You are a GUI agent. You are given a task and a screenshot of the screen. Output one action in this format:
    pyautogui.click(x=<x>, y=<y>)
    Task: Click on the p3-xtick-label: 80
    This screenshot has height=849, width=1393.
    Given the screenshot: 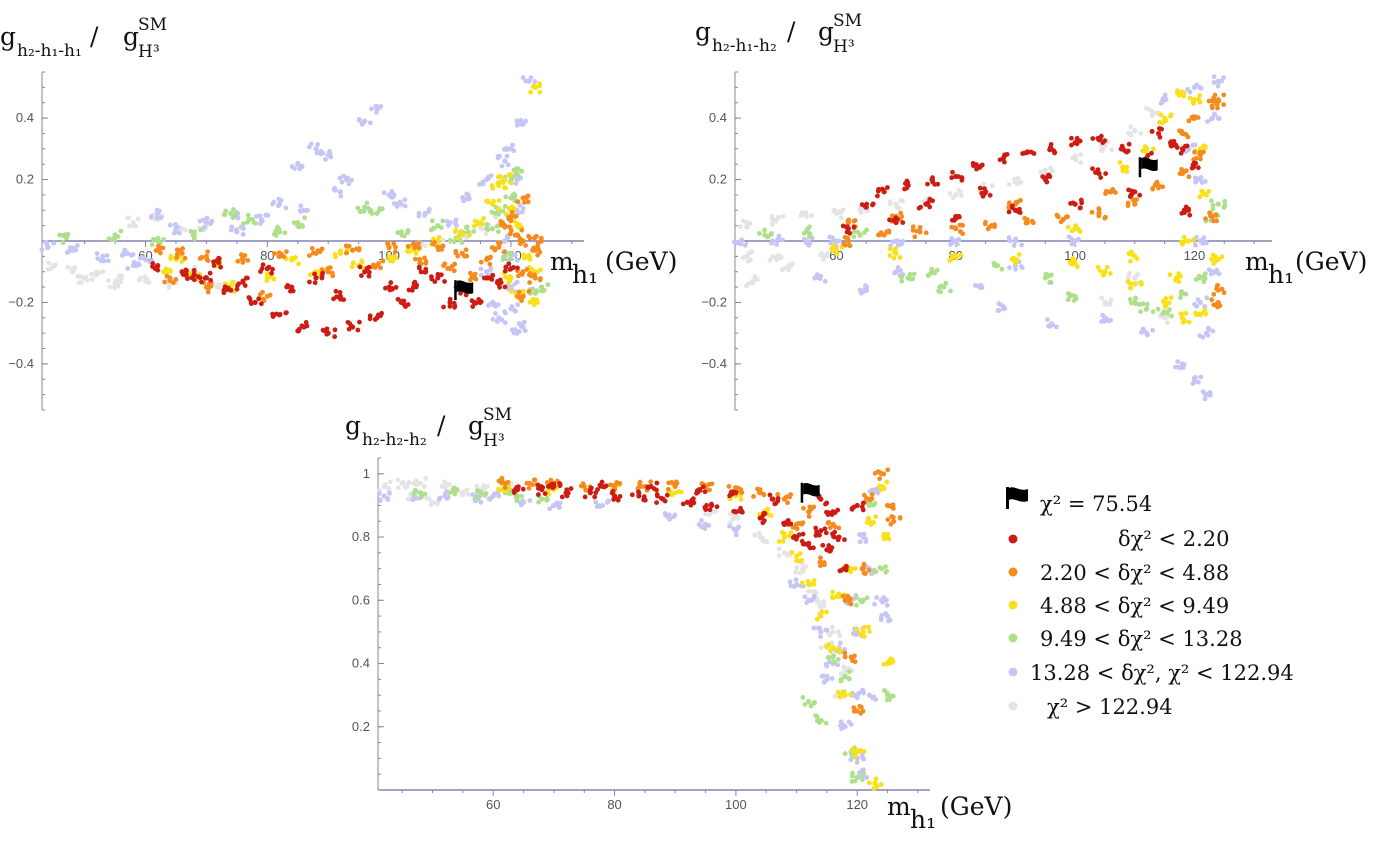 What is the action you would take?
    pyautogui.click(x=614, y=804)
    